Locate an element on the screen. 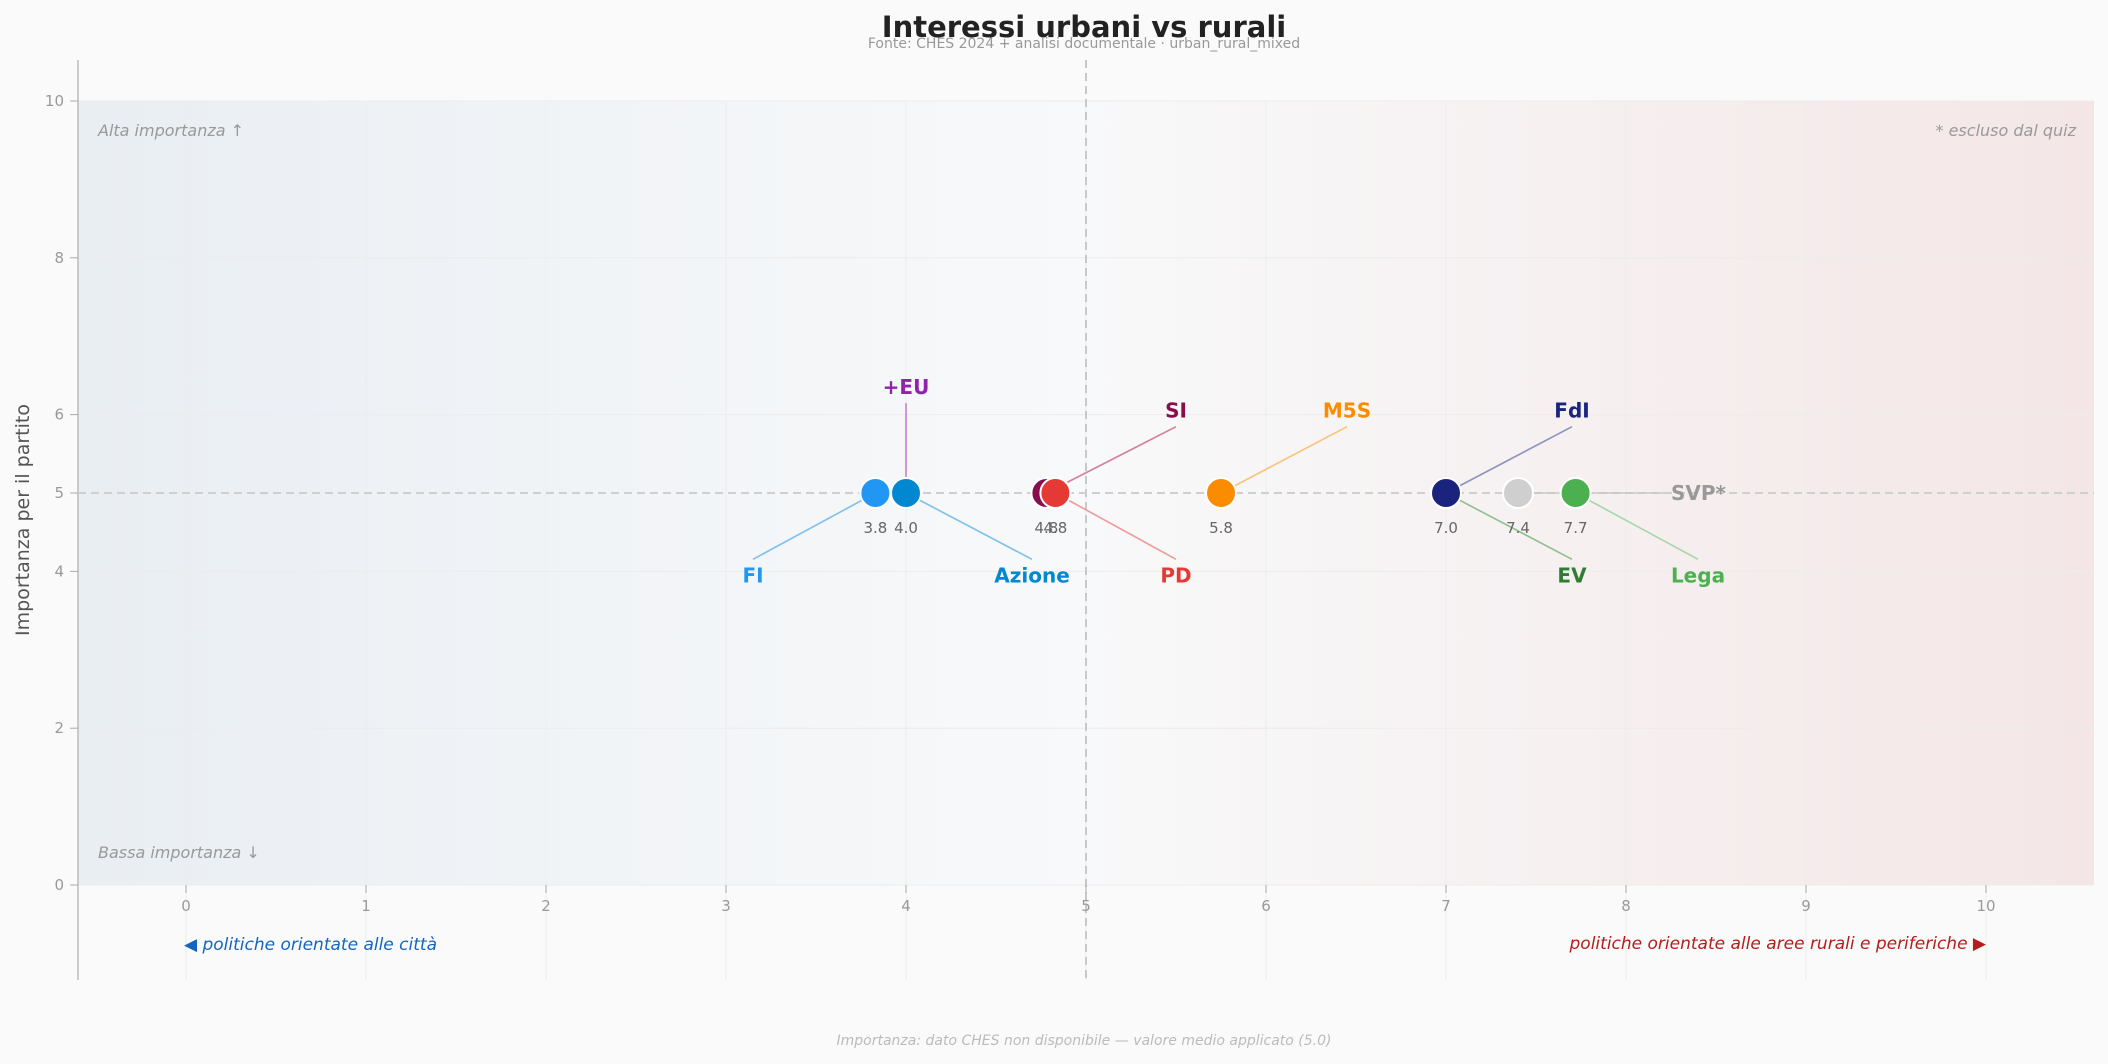 The image size is (2108, 1064). leader-lines is located at coordinates (1225, 482).